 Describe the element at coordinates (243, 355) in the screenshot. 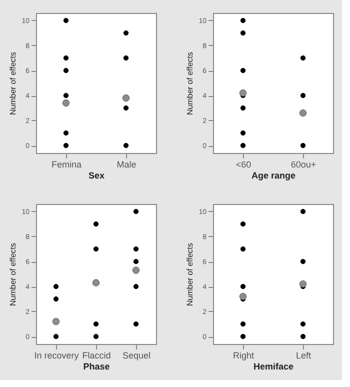

I see `x-tick-label: Right` at that location.